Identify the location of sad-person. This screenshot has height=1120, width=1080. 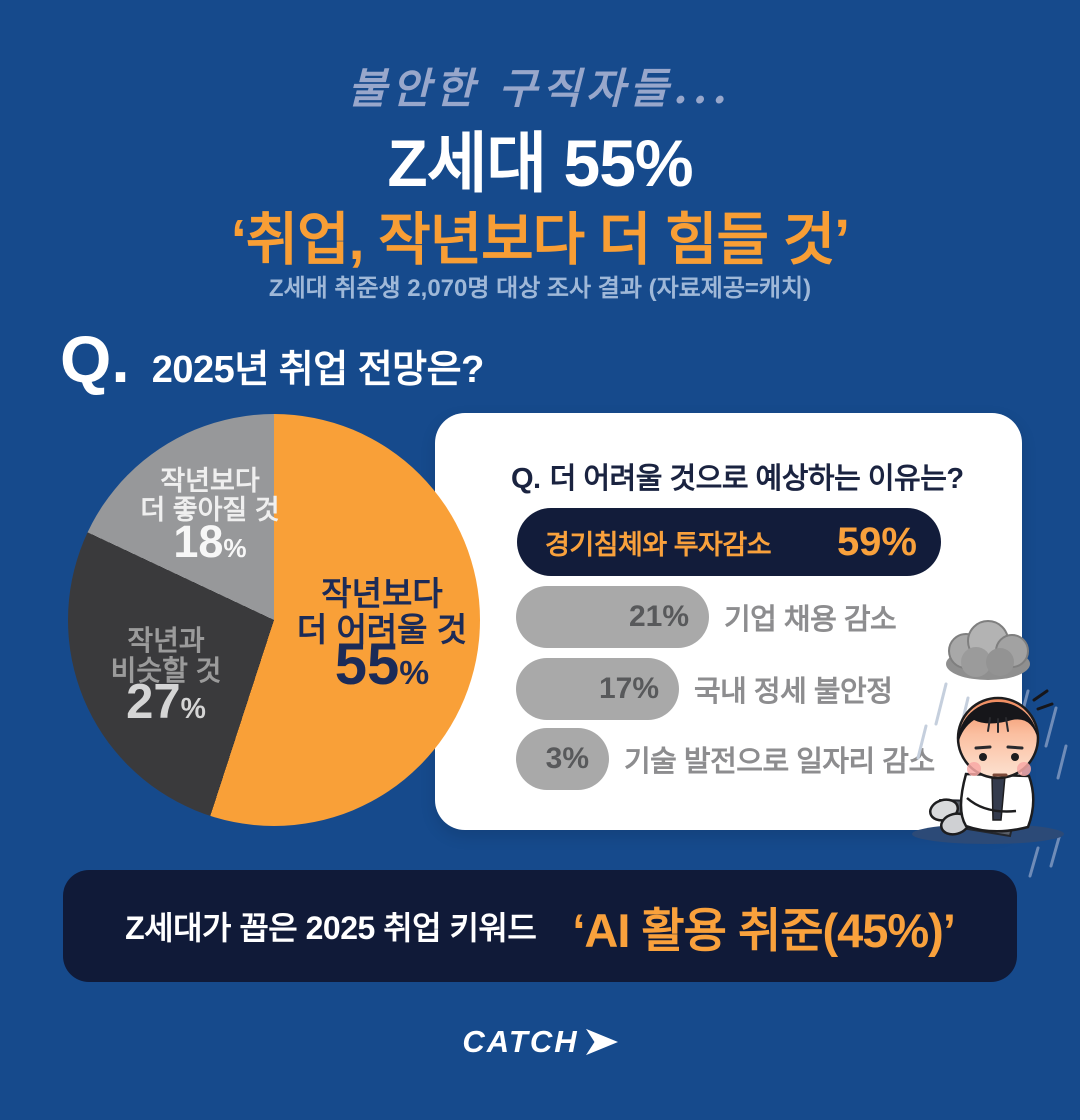
(988, 766).